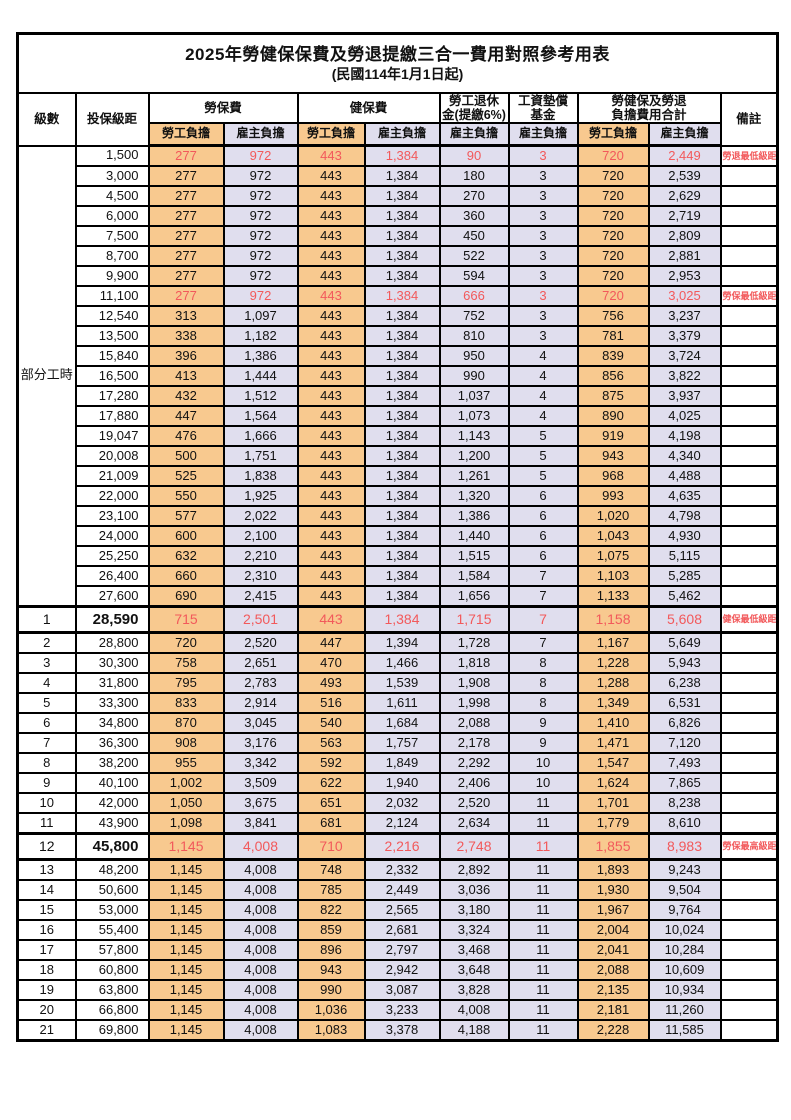  What do you see at coordinates (749, 119) in the screenshot?
I see `col-header-remark: 備註` at bounding box center [749, 119].